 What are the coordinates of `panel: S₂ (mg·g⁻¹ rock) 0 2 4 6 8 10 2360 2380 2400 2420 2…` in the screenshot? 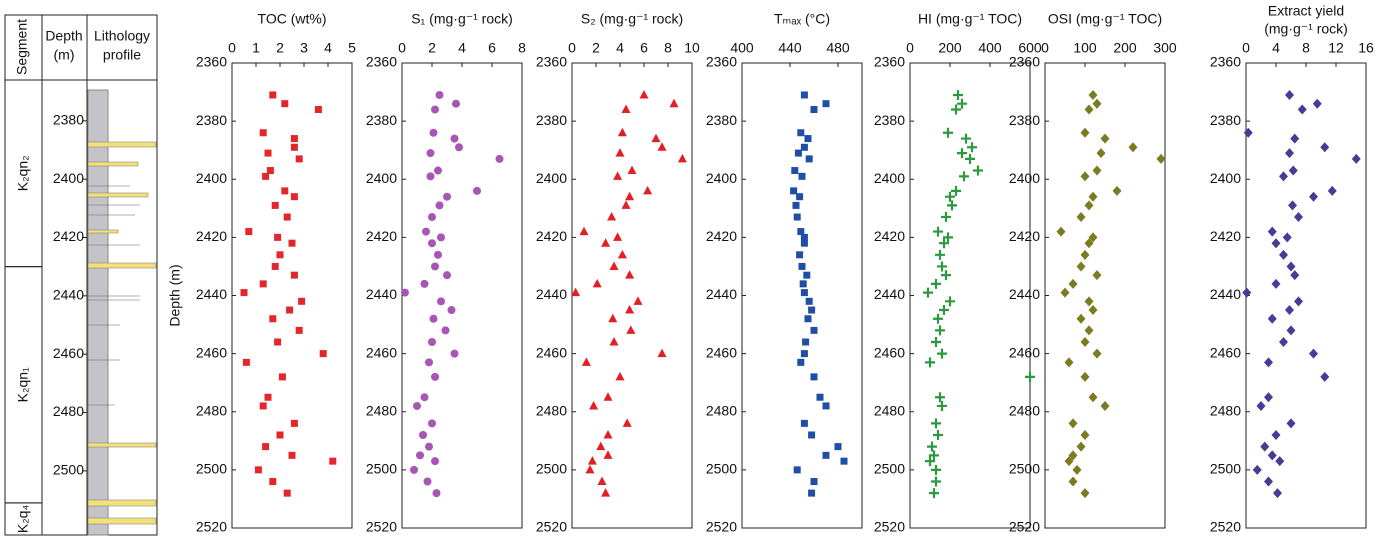 It's located at (618, 273).